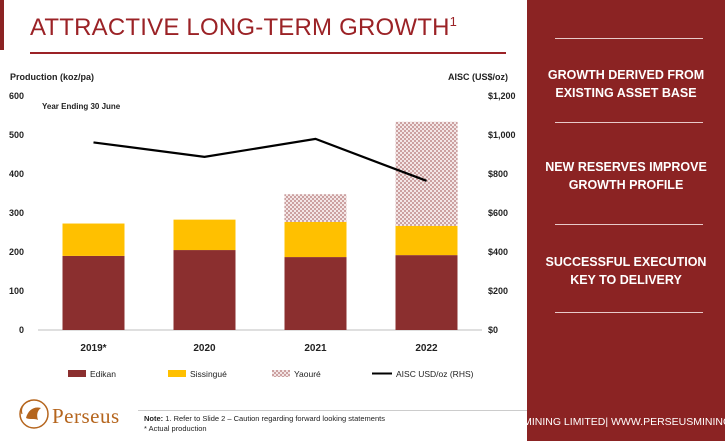 The height and width of the screenshot is (442, 725). Describe the element at coordinates (498, 213) in the screenshot. I see `y-tick-right: $600` at that location.